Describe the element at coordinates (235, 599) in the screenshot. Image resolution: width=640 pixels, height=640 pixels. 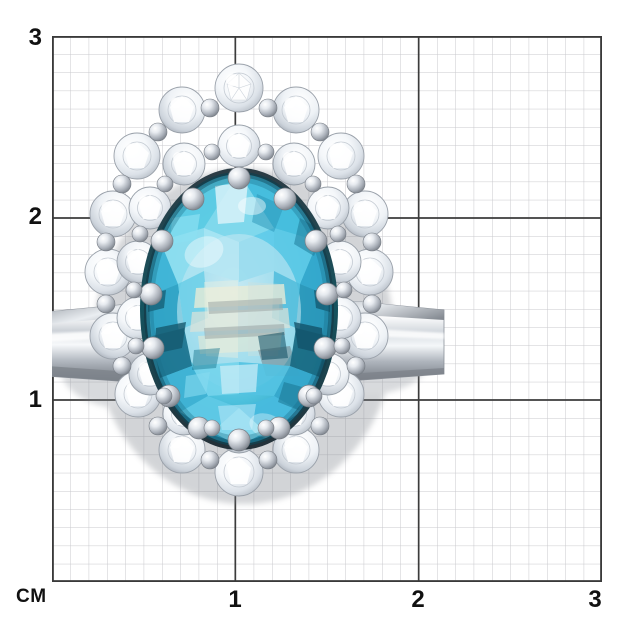
I see `x-axis-tick-1: 1` at that location.